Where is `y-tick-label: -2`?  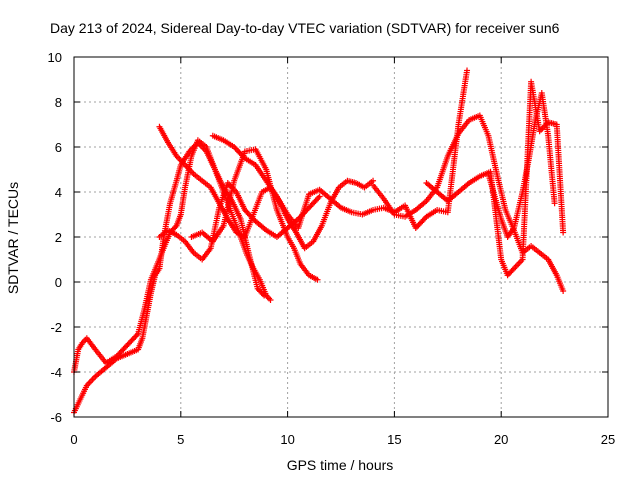
y-tick-label: -2 is located at coordinates (56, 327).